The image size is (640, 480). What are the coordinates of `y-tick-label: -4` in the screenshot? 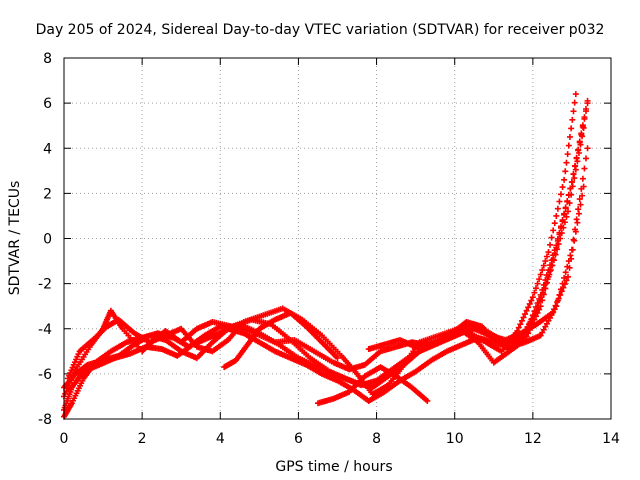 It's located at (45, 330).